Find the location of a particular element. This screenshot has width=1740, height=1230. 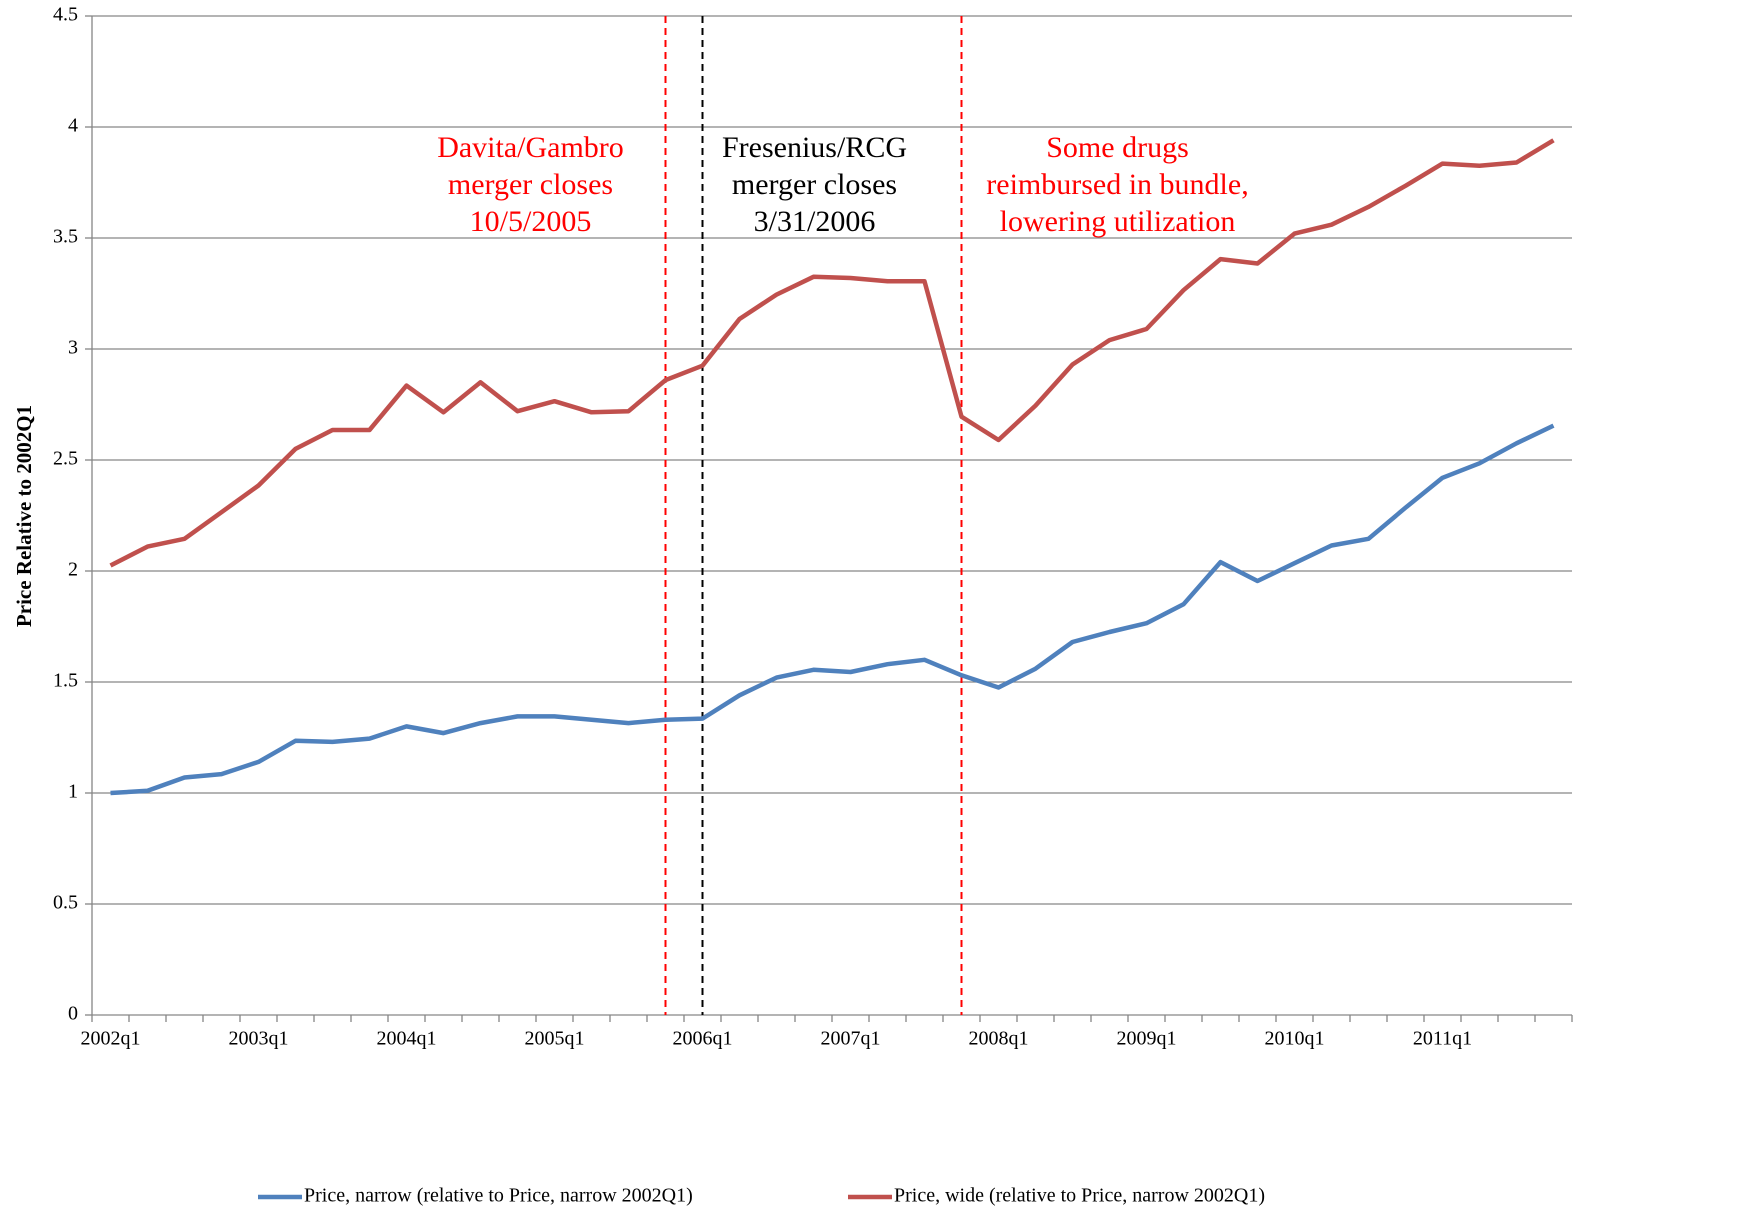

y-tick-label: 1 is located at coordinates (73, 792).